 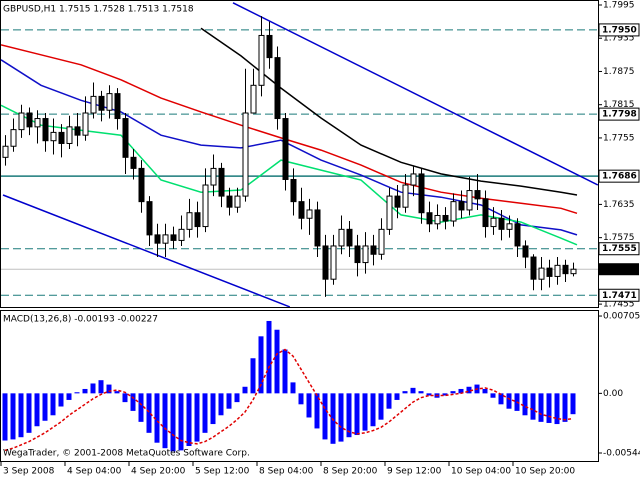 I want to click on trend-line, so click(x=146, y=250).